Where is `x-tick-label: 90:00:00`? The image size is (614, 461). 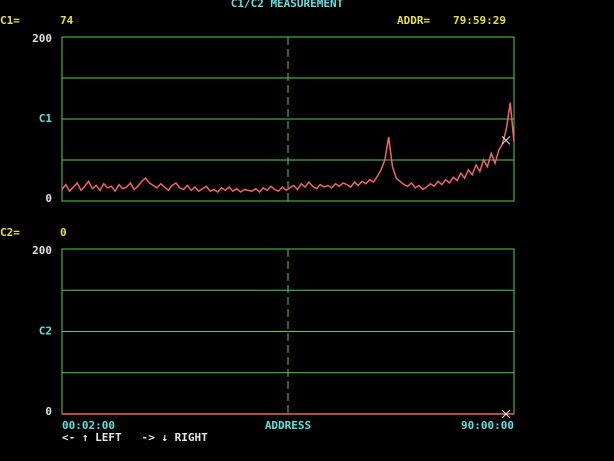 x-tick-label: 90:00:00 is located at coordinates (487, 425).